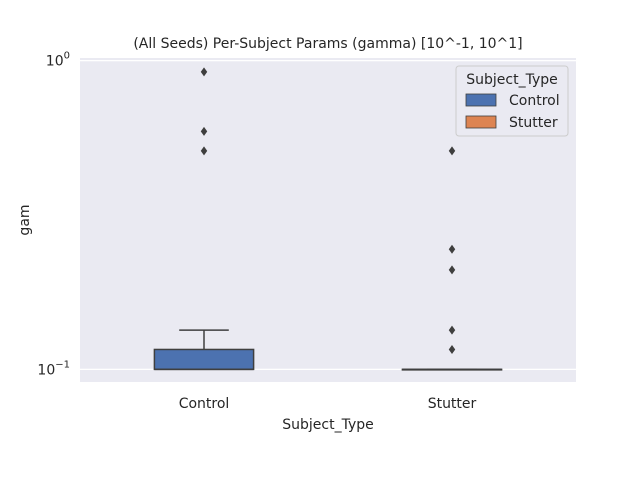 This screenshot has width=640, height=480. I want to click on legend-label-stutter: Stutter, so click(533, 123).